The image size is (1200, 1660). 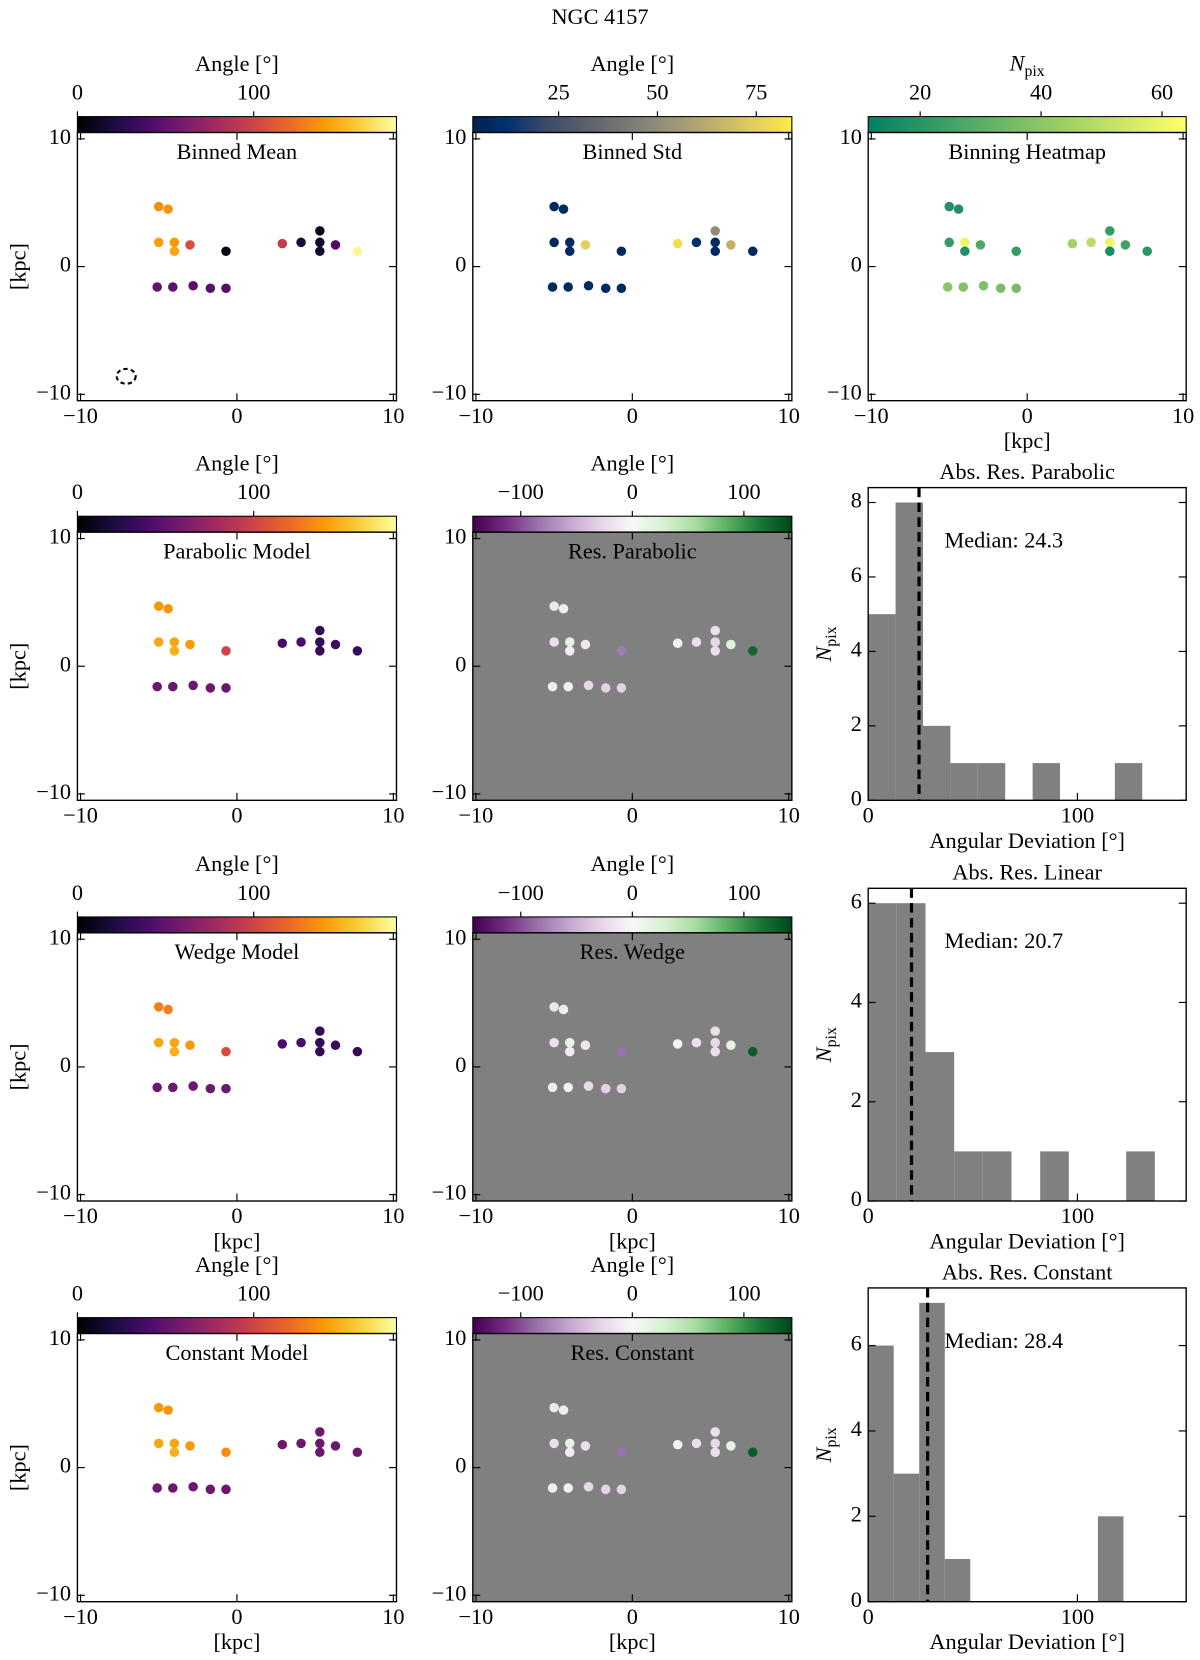 What do you see at coordinates (599, 16) in the screenshot?
I see `figure-title: NGC 4157` at bounding box center [599, 16].